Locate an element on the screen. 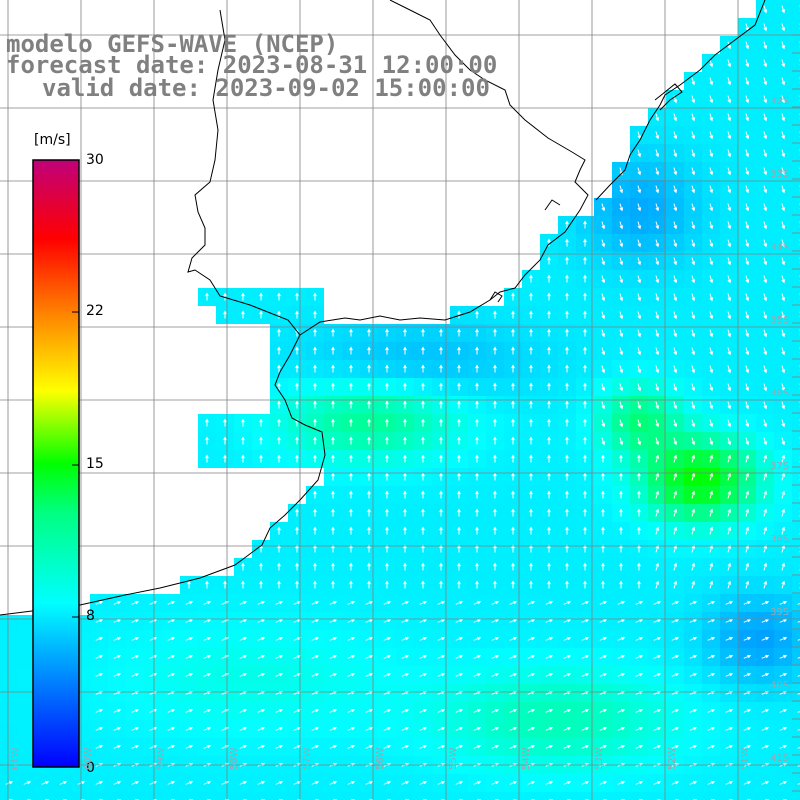 The height and width of the screenshot is (800, 800). colorbar-tick-label: 15 is located at coordinates (95, 464).